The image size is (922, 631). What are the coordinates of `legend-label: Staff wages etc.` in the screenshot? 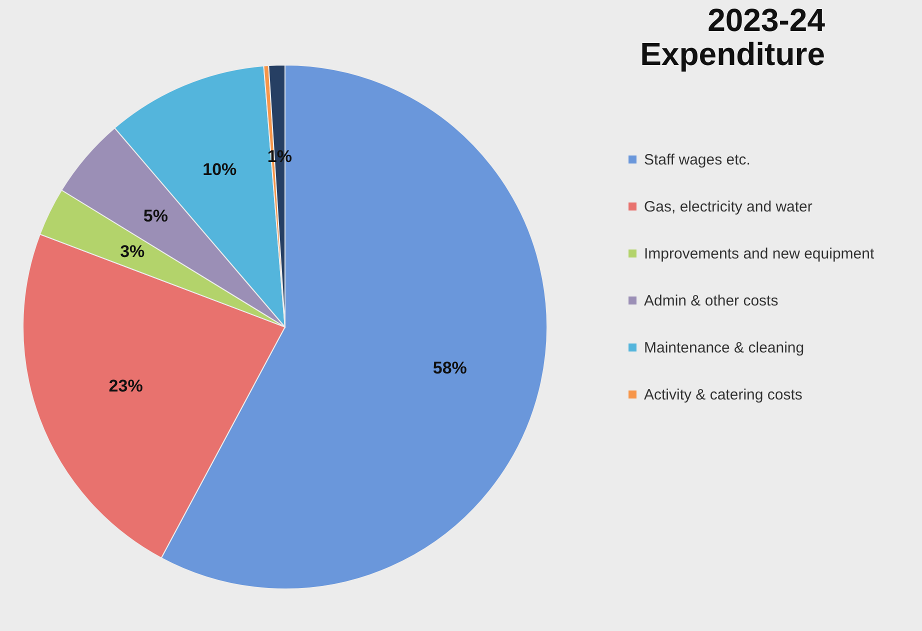 It's located at (697, 160).